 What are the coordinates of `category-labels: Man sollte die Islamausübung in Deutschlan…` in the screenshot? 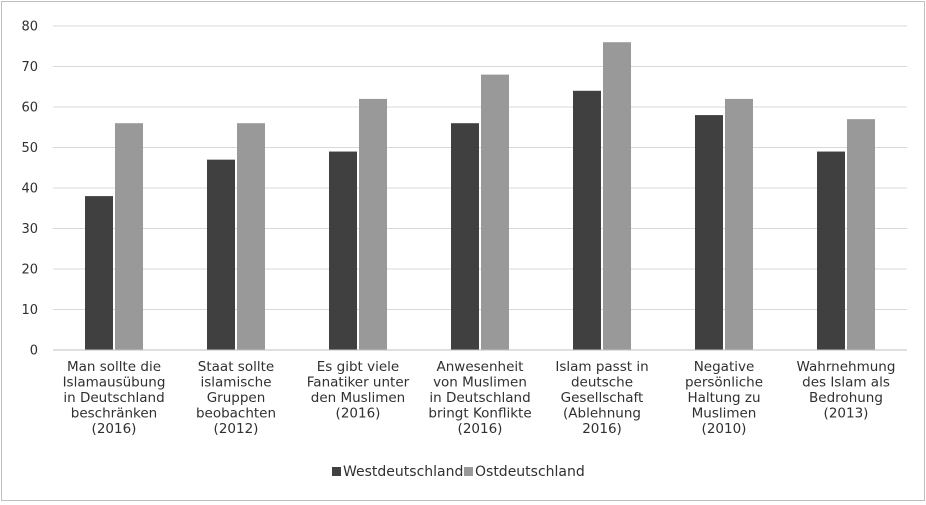 It's located at (479, 398).